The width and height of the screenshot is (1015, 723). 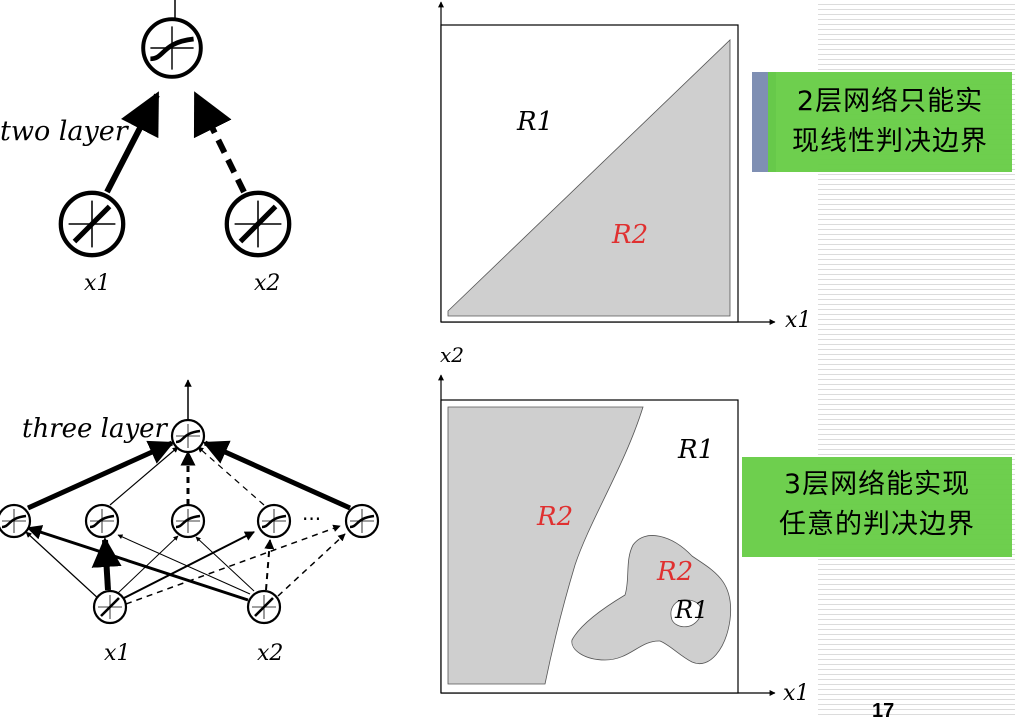 What do you see at coordinates (452, 355) in the screenshot?
I see `y-axis-label: x2` at bounding box center [452, 355].